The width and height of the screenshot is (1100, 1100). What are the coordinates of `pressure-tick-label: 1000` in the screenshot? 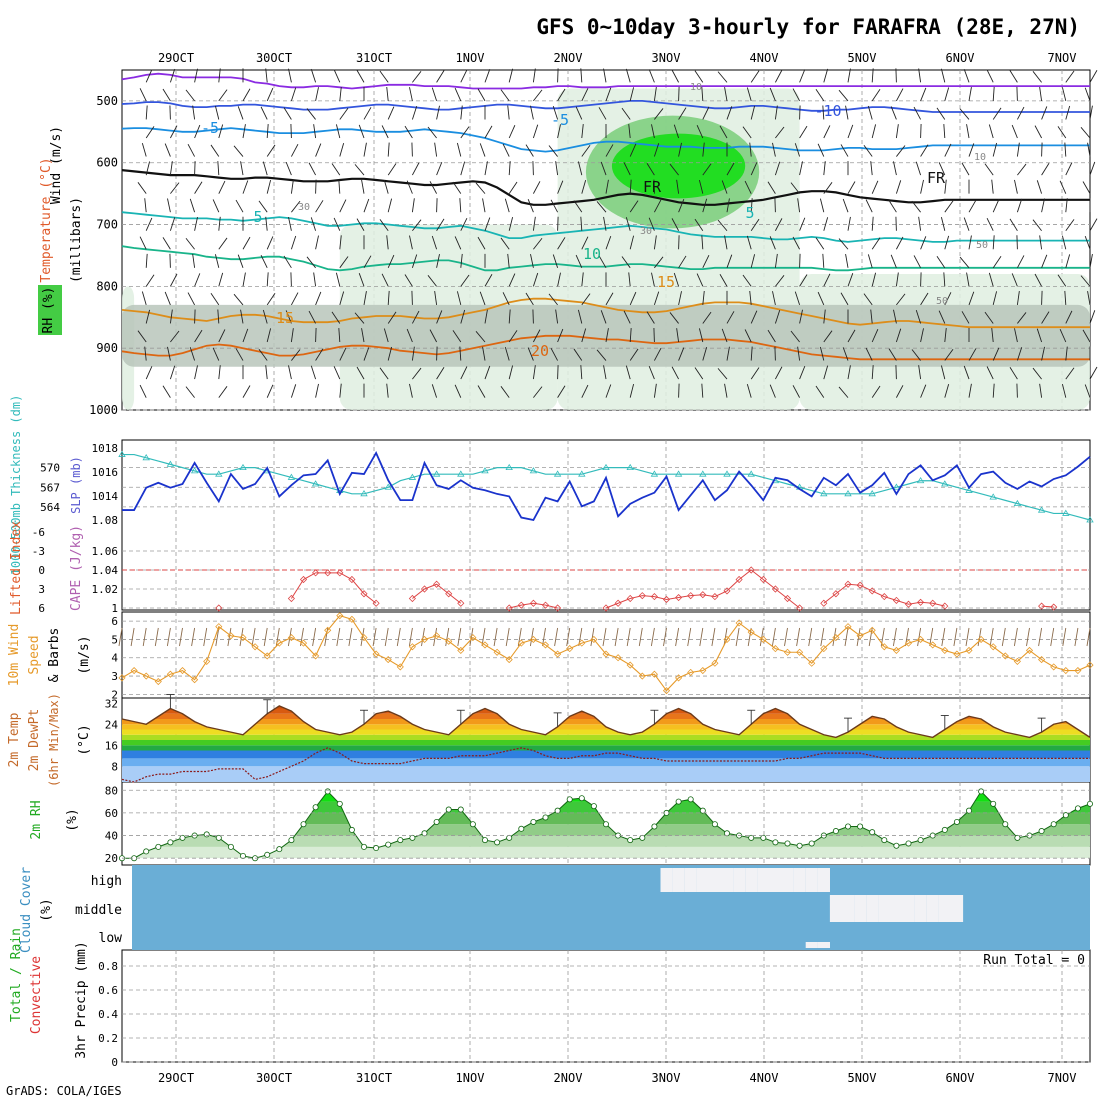 It's located at (103, 410).